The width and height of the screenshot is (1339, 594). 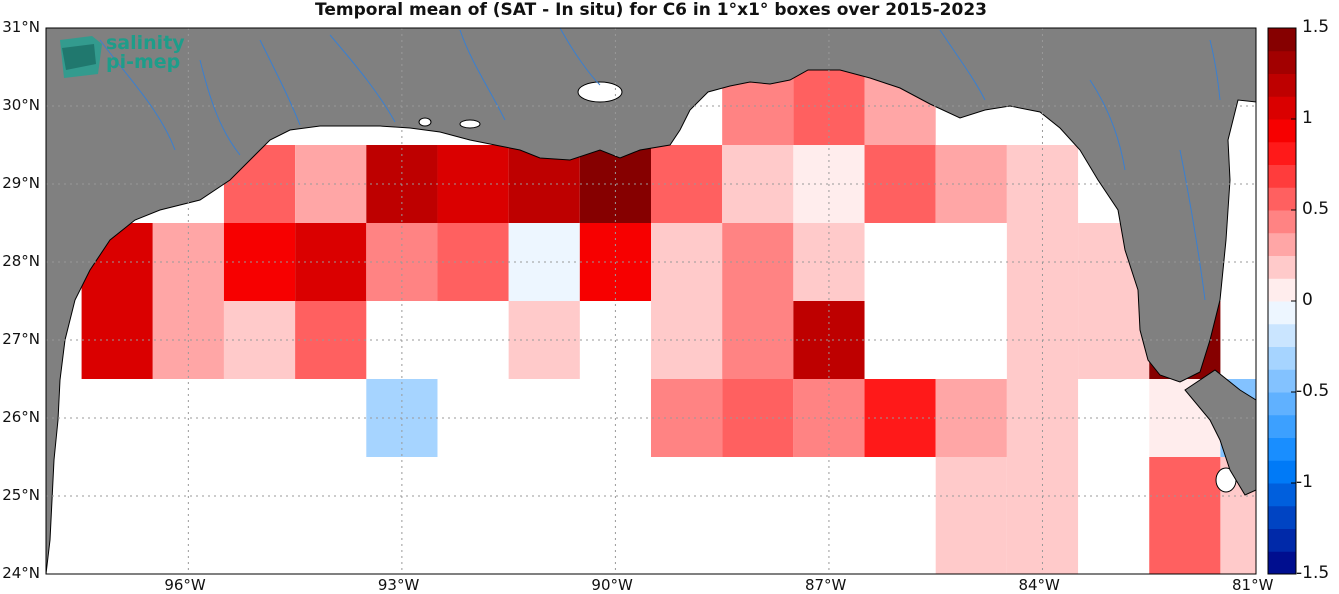 I want to click on longitude-label: 96°W, so click(x=185, y=585).